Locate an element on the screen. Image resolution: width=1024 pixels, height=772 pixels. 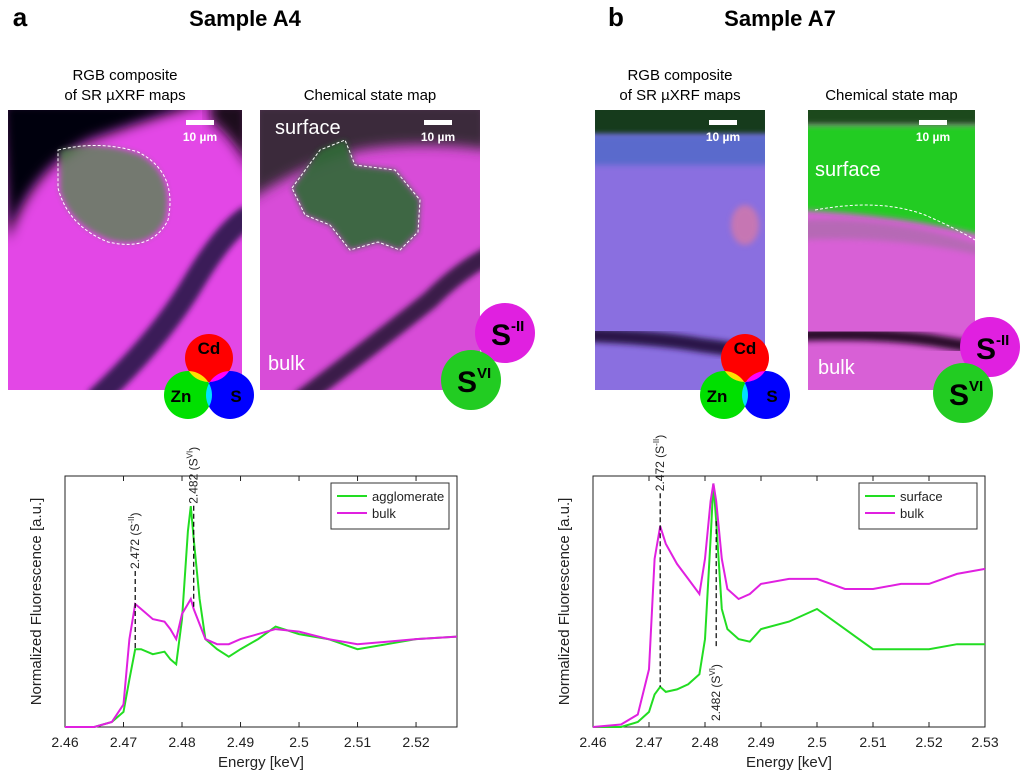
panel-label: a is located at coordinates (20, 17).